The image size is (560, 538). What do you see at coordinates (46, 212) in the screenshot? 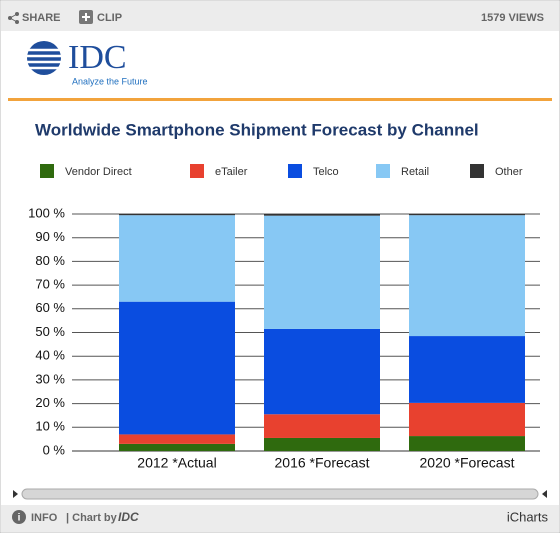
I see `y-tick-label: 100 %` at bounding box center [46, 212].